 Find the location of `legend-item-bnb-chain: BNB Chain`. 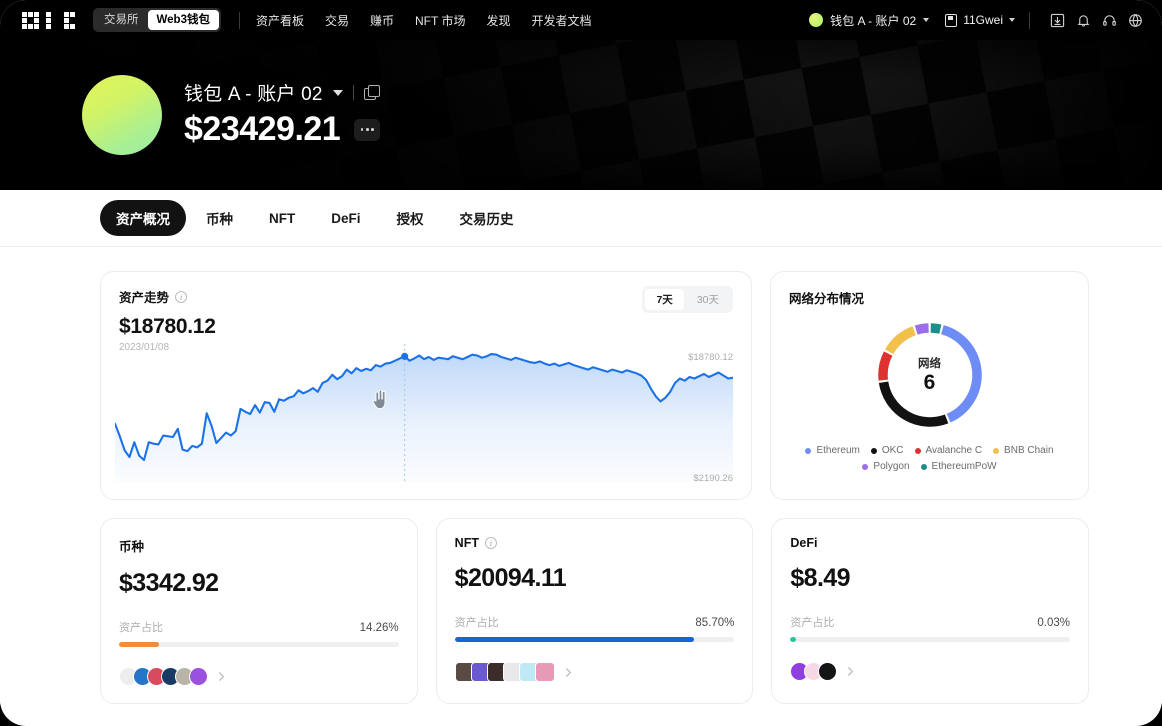

legend-item-bnb-chain: BNB Chain is located at coordinates (1023, 450).